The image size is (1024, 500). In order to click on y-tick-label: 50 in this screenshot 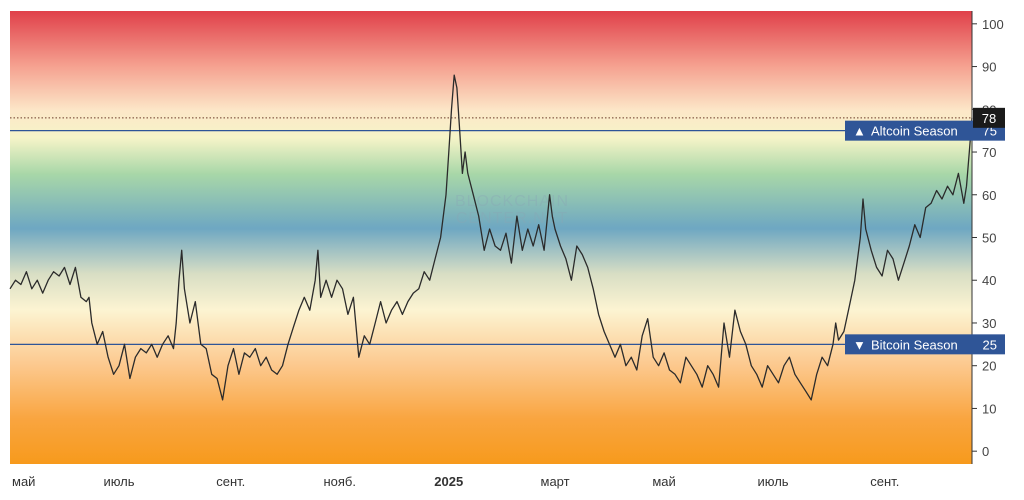, I will do `click(989, 238)`.